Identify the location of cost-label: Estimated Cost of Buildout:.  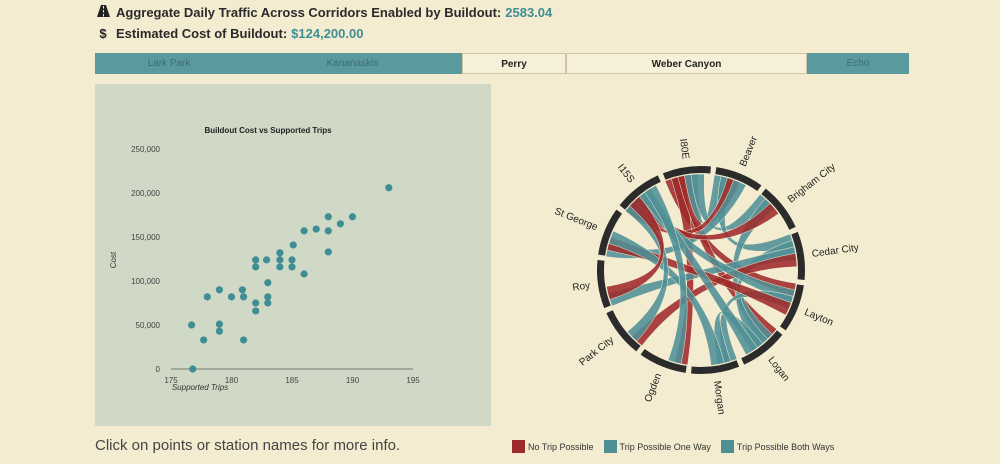
(202, 33).